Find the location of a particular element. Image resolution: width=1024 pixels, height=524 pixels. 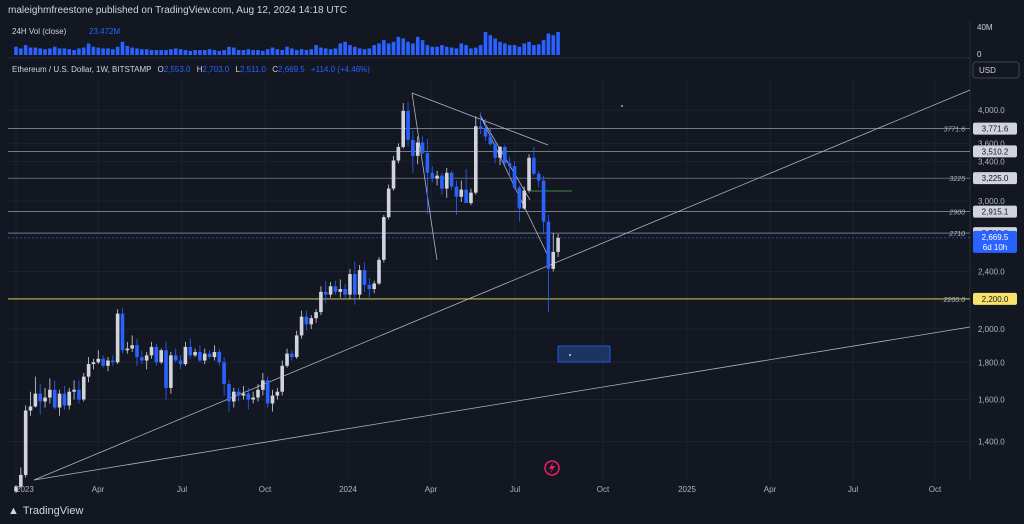

y-tick-label: 3,400.0 is located at coordinates (991, 161).